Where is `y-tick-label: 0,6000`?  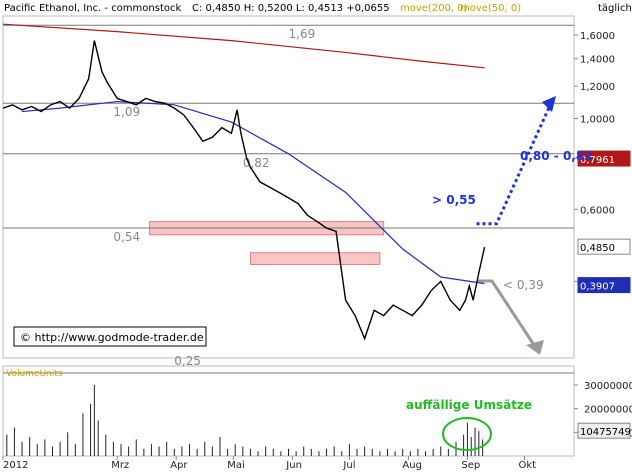 y-tick-label: 0,6000 is located at coordinates (597, 210).